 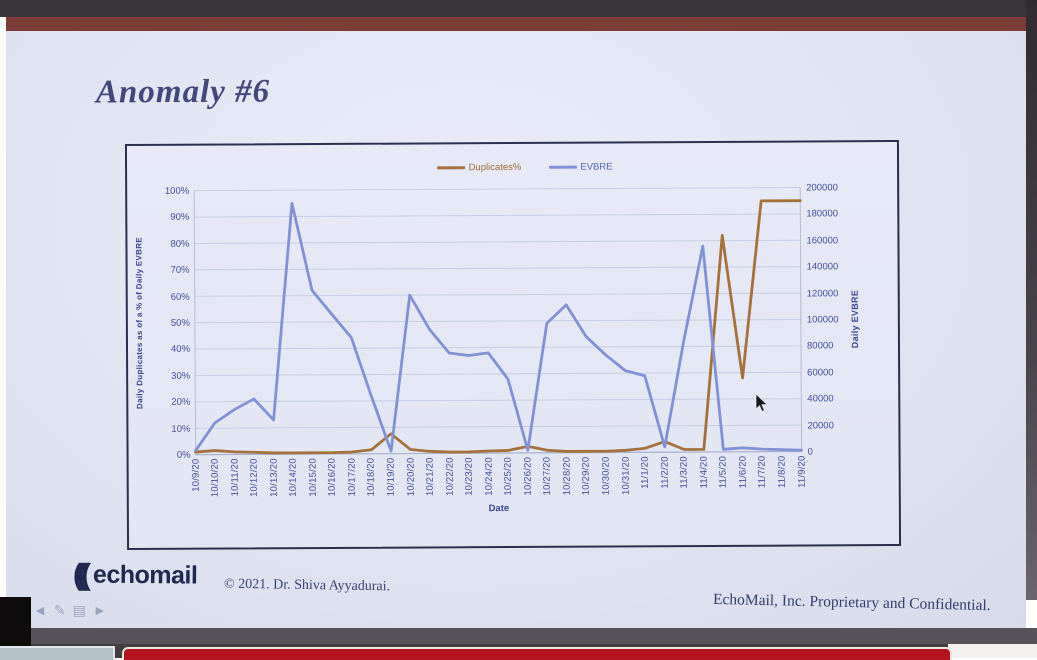 I want to click on right-axis-tick-label: 140000, so click(x=822, y=267).